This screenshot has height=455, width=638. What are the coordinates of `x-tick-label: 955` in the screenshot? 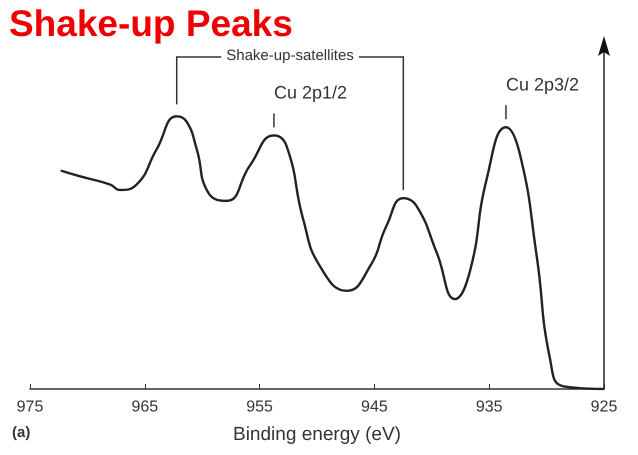 It's located at (260, 407).